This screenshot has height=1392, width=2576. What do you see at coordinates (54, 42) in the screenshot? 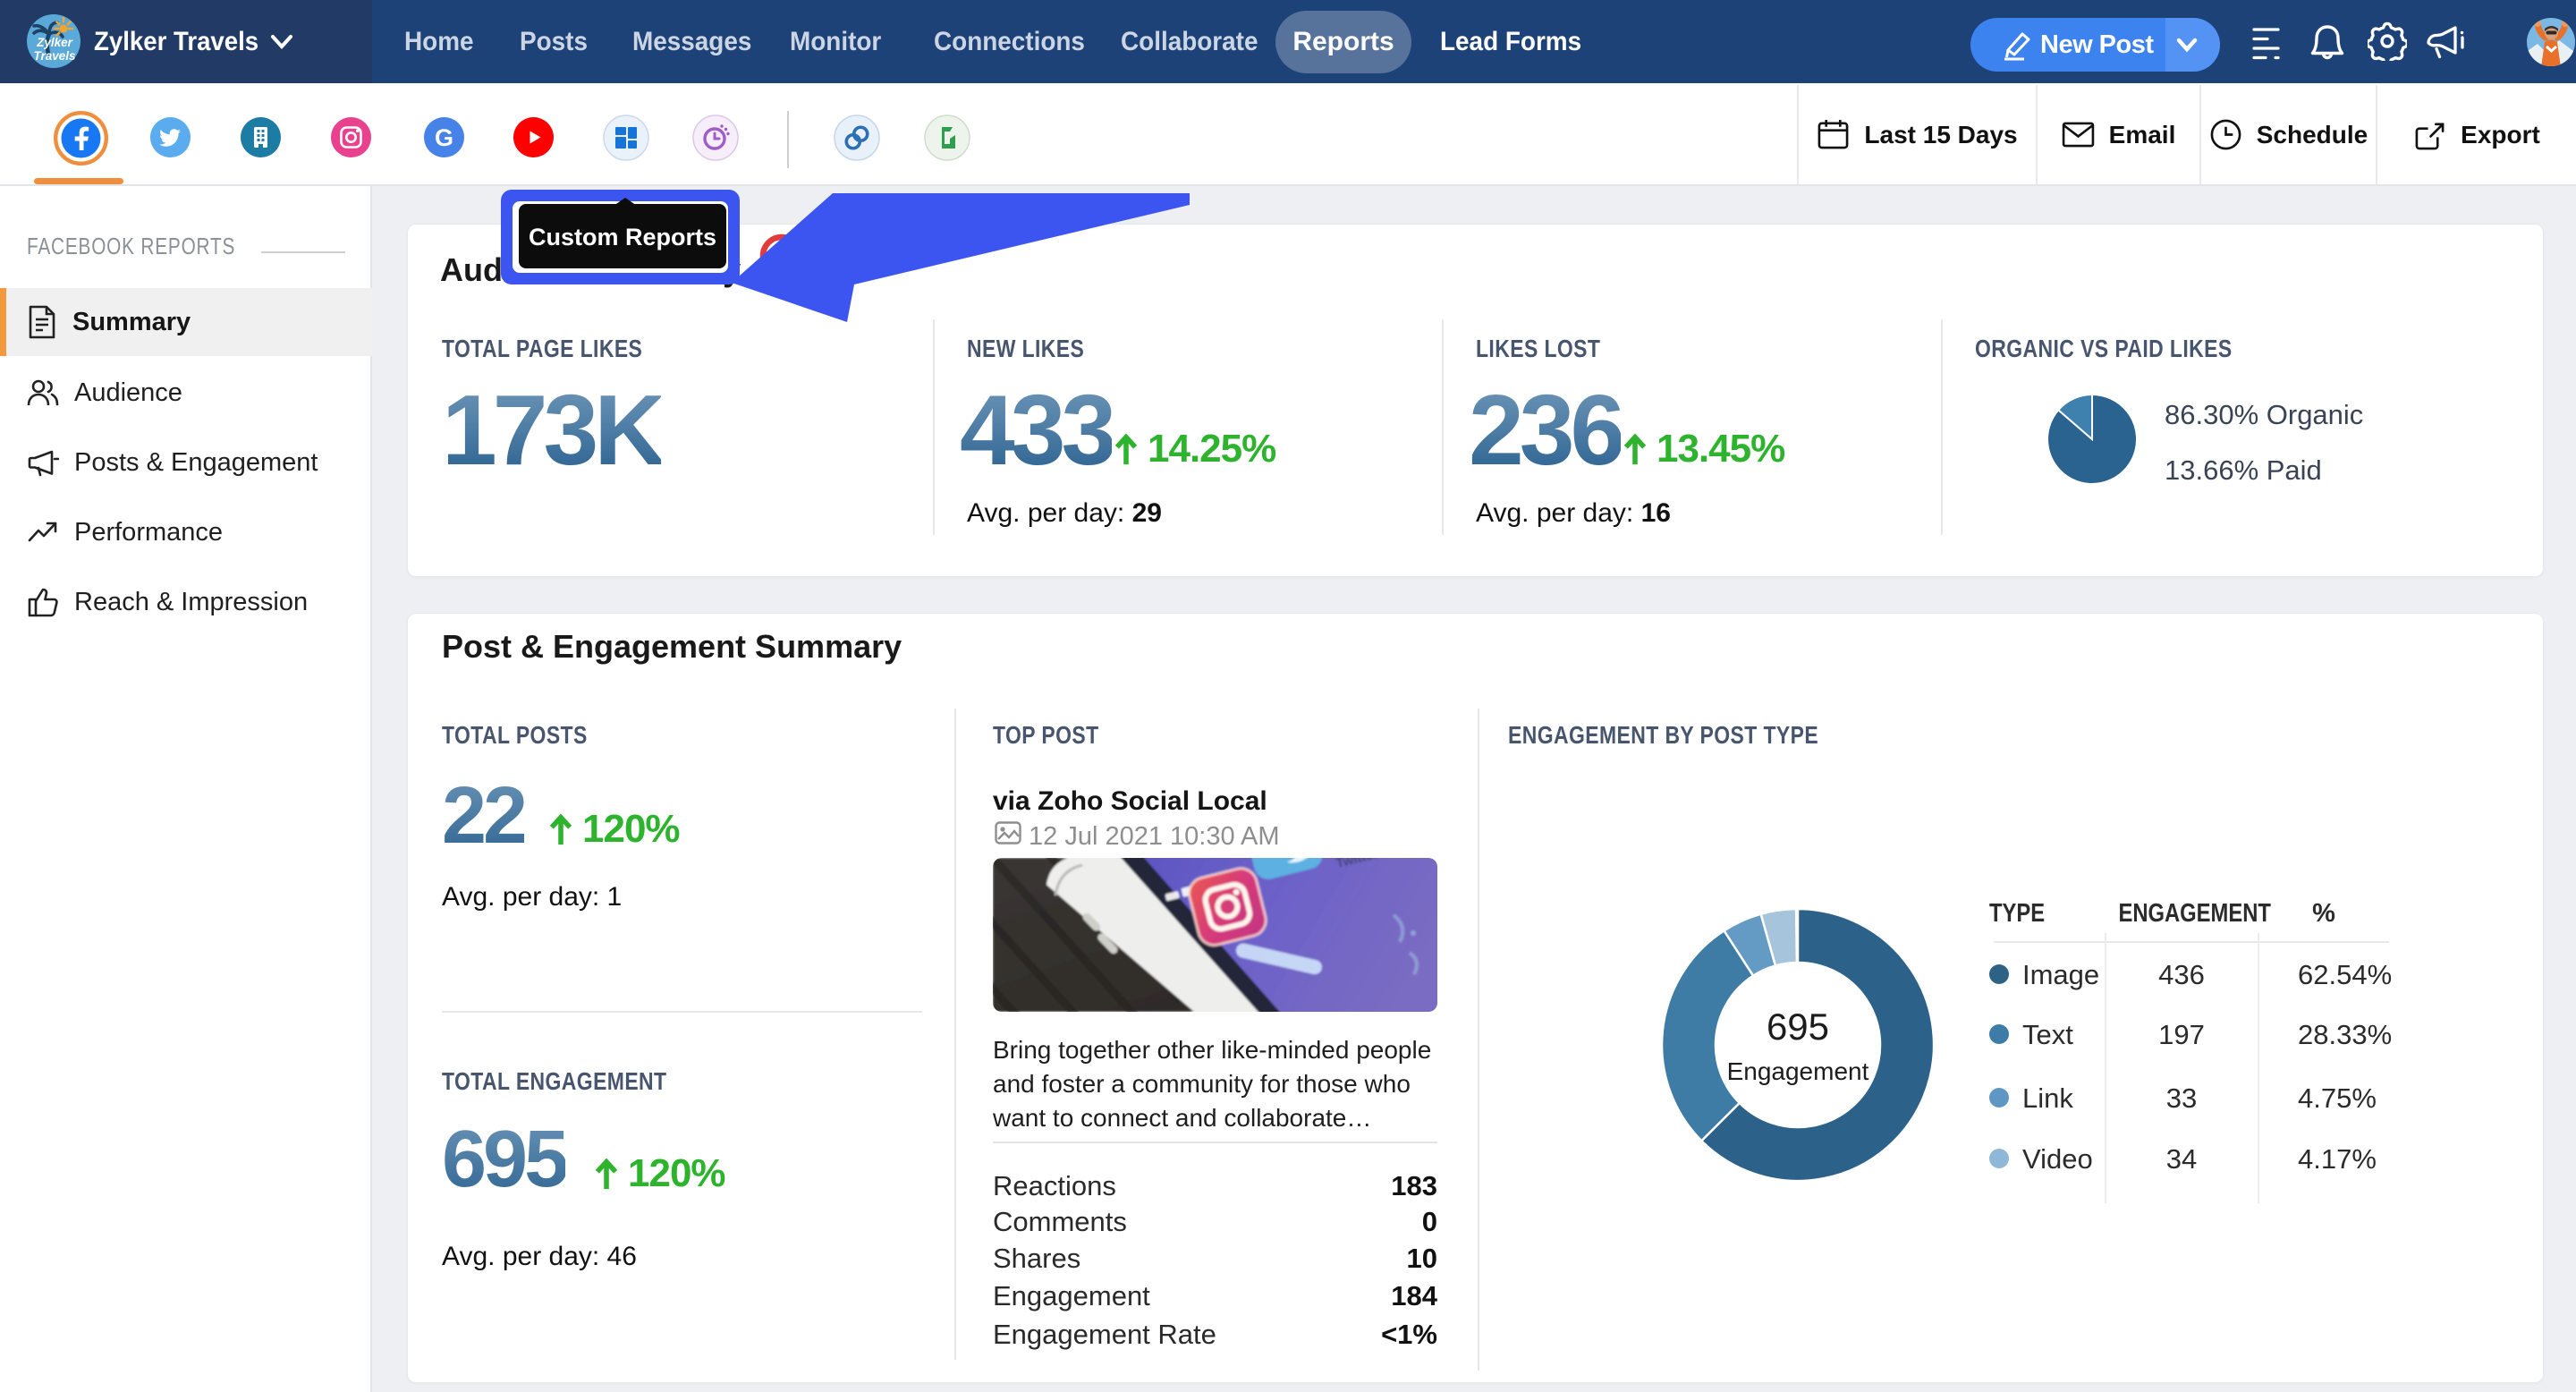
I see `svg-text: Zylker` at bounding box center [54, 42].